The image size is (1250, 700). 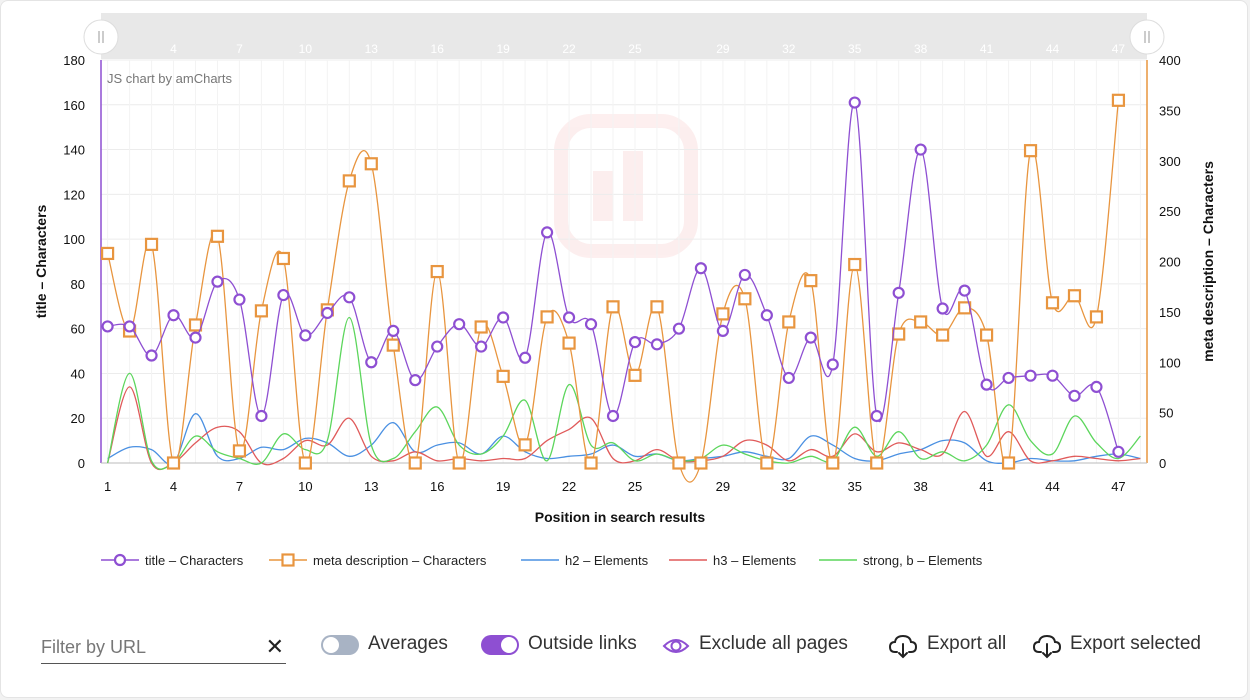 What do you see at coordinates (371, 486) in the screenshot?
I see `x-tick-label: 13` at bounding box center [371, 486].